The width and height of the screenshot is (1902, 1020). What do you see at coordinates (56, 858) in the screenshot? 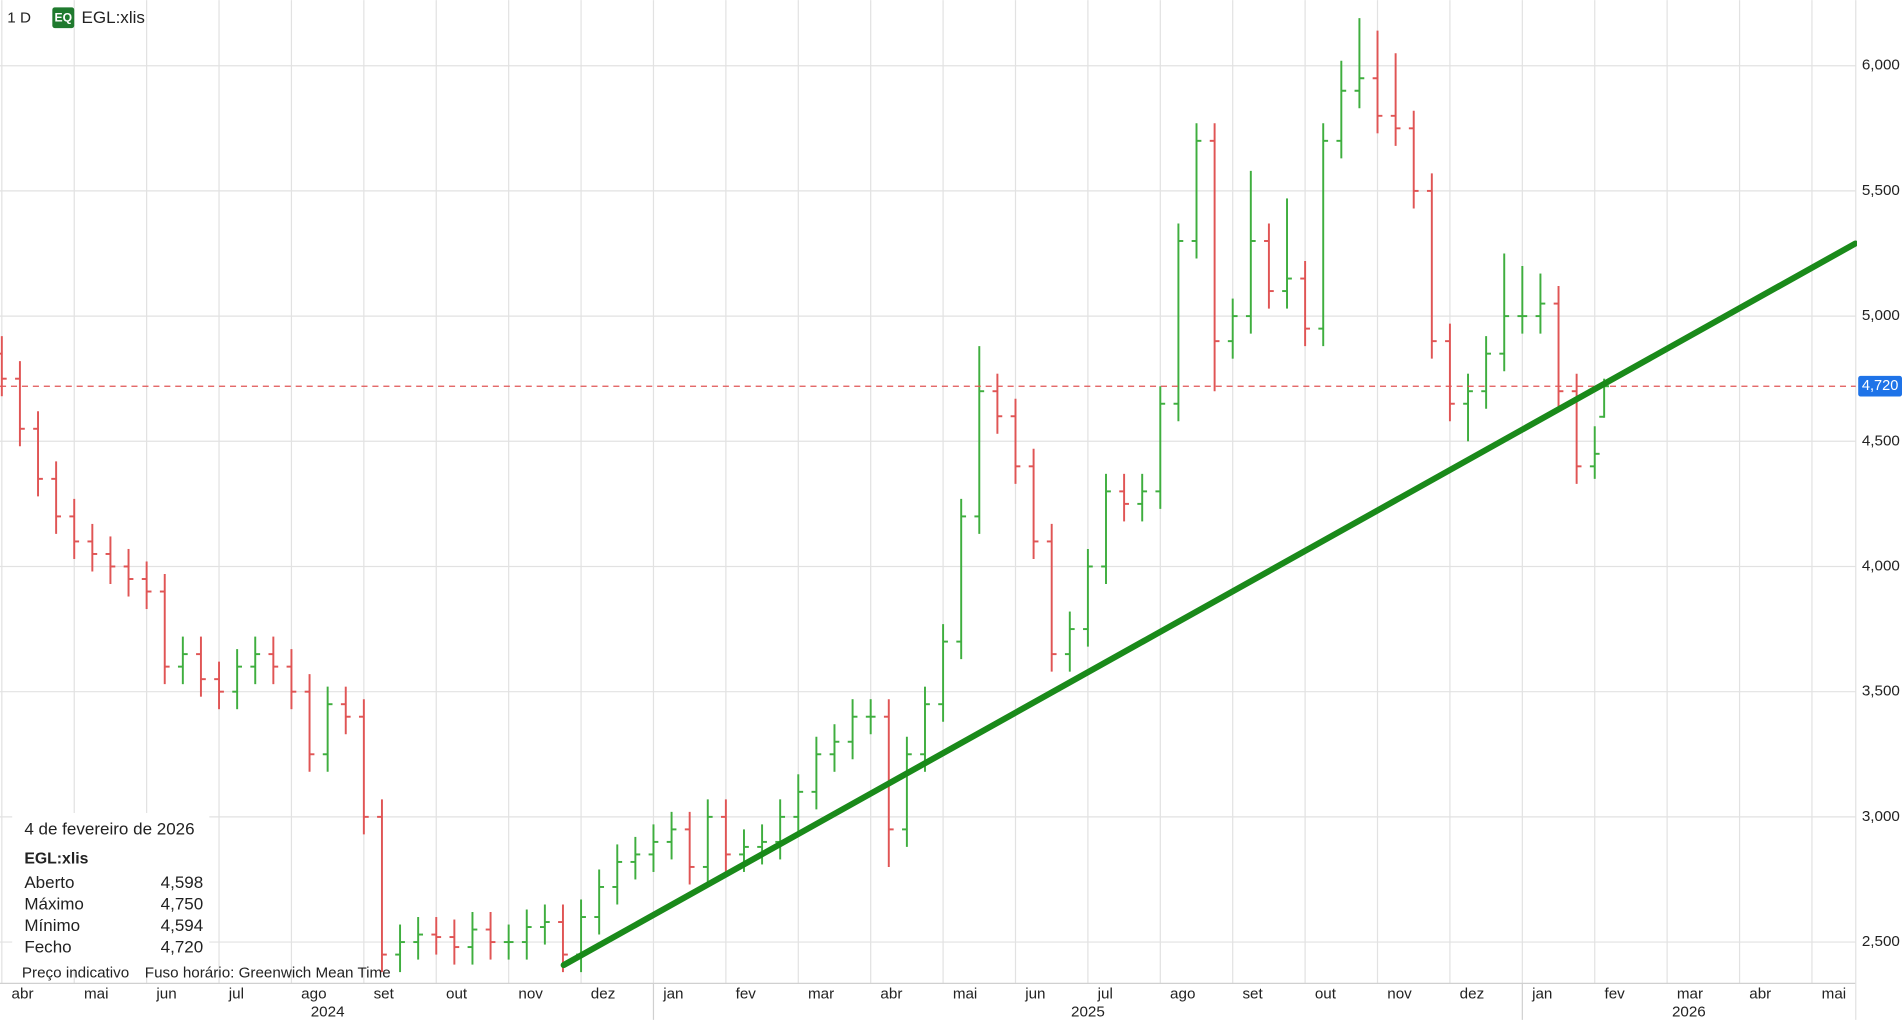
I see `info-symbol: EGL:xlis` at bounding box center [56, 858].